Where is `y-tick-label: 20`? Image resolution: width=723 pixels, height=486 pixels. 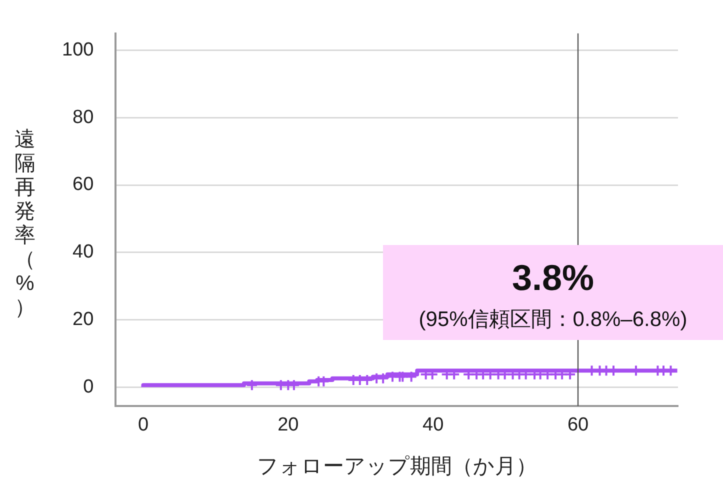 y-tick-label: 20 is located at coordinates (83, 319).